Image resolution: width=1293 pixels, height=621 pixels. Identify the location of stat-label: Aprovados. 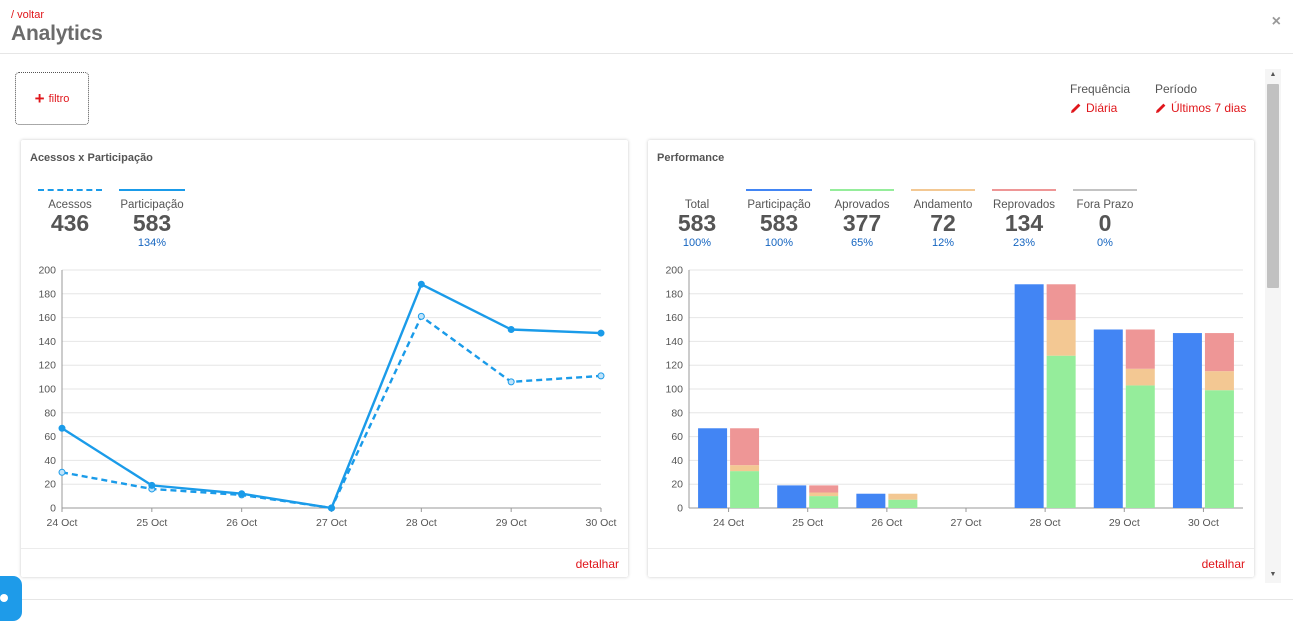
(862, 205).